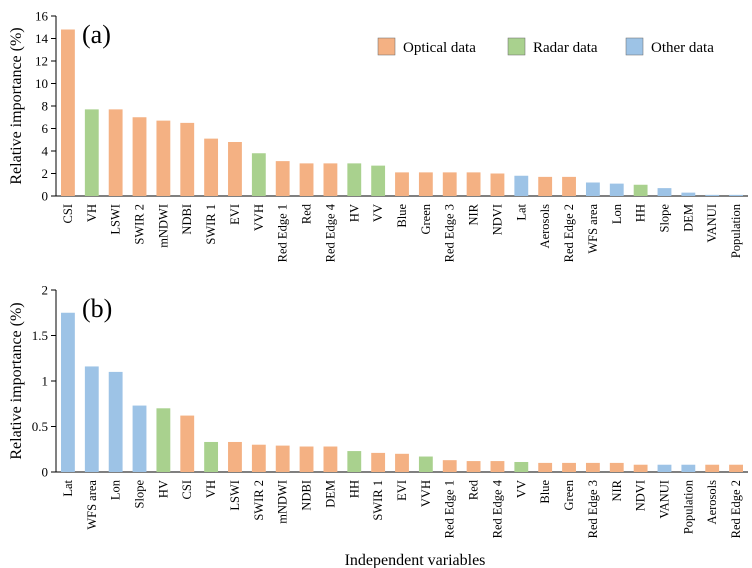 The image size is (752, 568). Describe the element at coordinates (45, 196) in the screenshot. I see `panel-a-y-tick-label: 0` at that location.